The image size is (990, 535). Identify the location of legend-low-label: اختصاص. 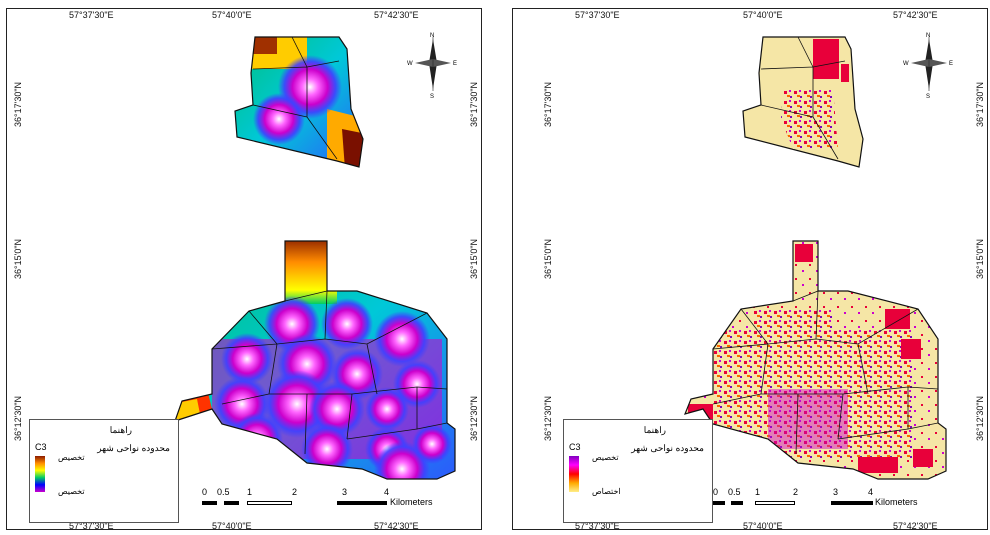
(606, 491).